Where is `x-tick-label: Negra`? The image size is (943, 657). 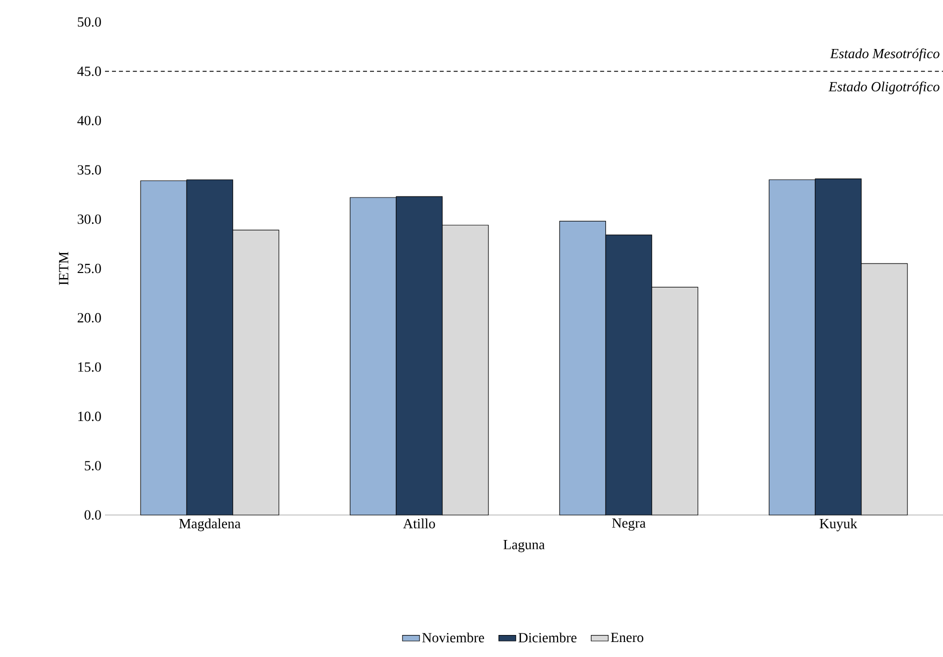 x-tick-label: Negra is located at coordinates (629, 524).